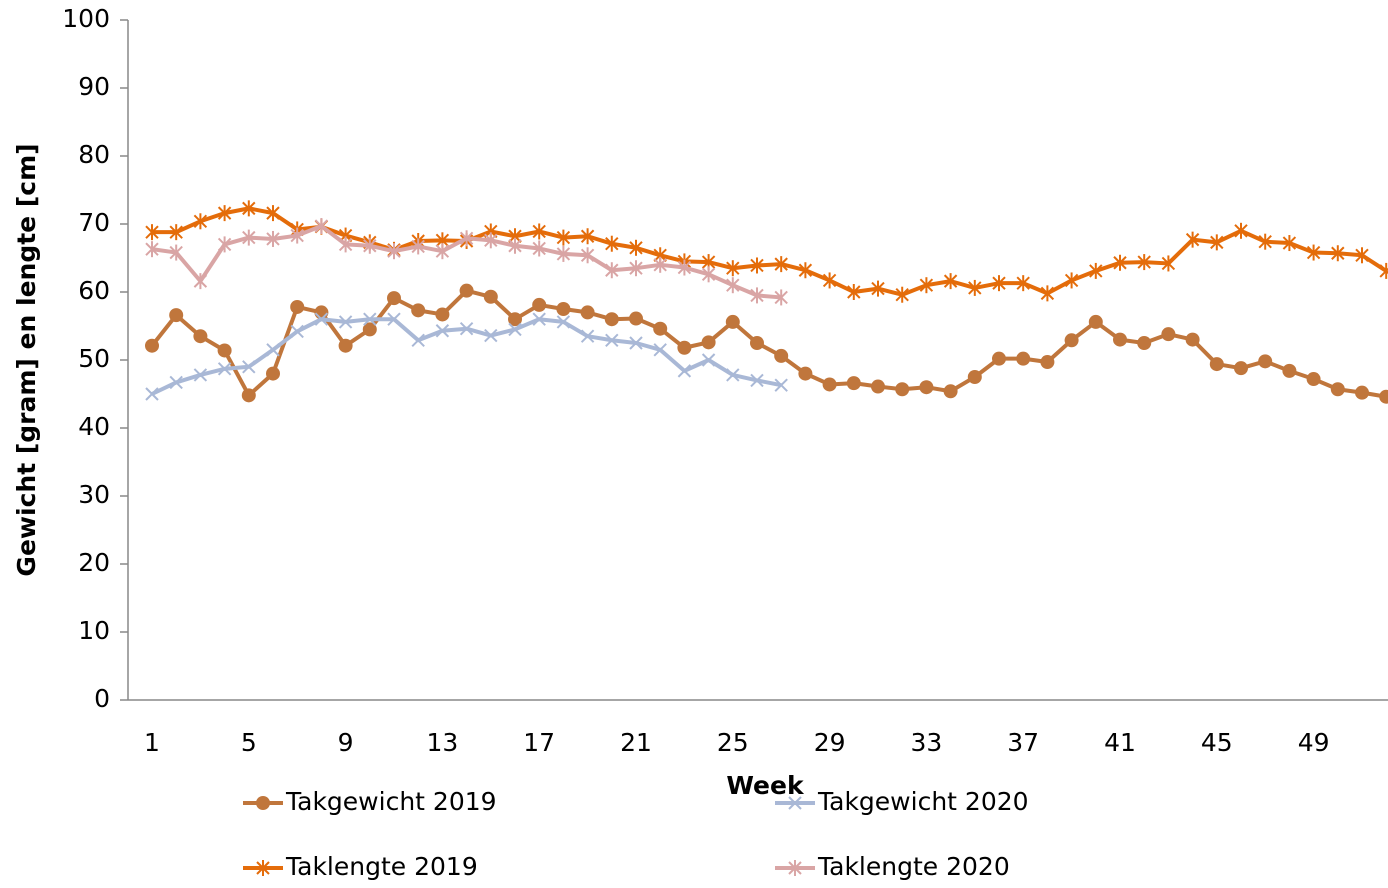 The width and height of the screenshot is (1388, 888). Describe the element at coordinates (1314, 742) in the screenshot. I see `x-tick-label: 49` at that location.